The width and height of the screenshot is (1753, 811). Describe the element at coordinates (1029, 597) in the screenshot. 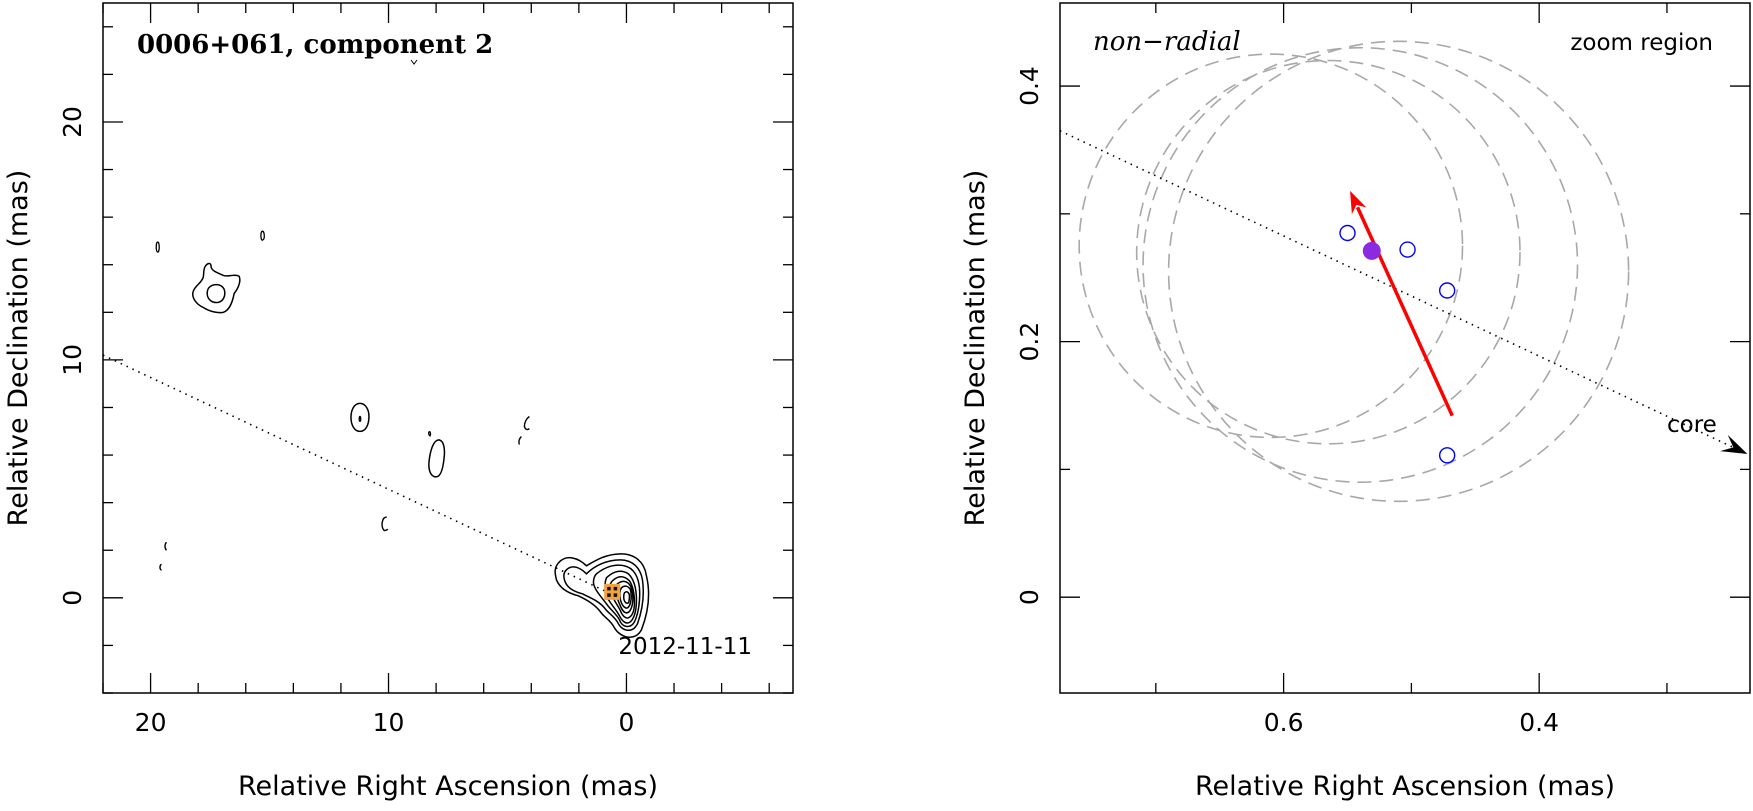

I see `right-y-tick-label: 0` at that location.